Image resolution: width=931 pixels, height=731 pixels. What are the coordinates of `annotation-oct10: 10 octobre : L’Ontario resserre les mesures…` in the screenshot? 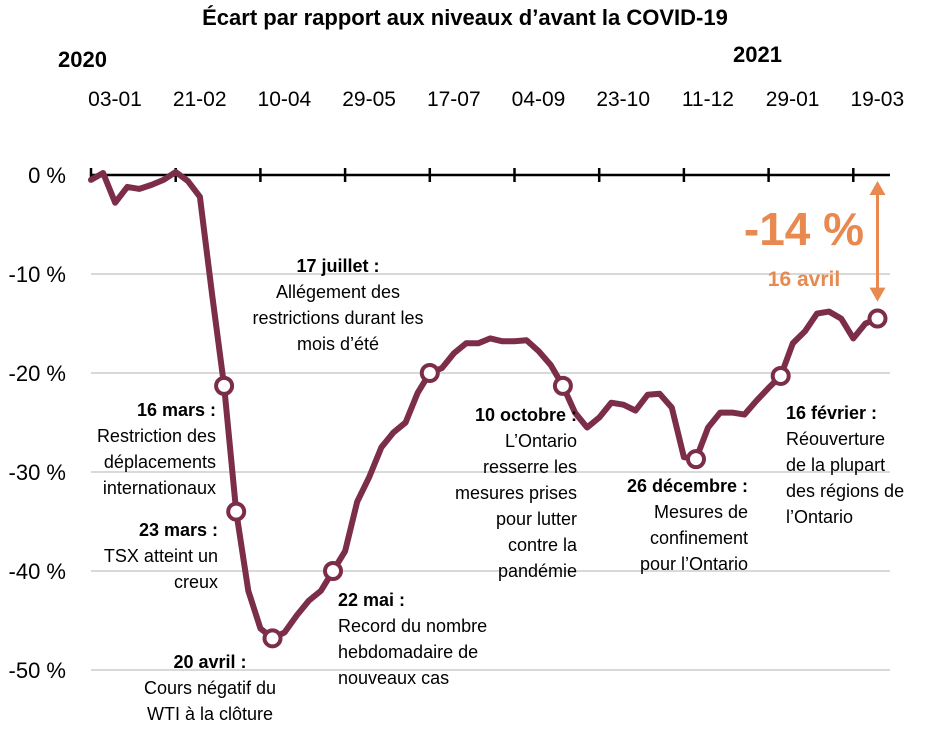 It's located at (516, 493).